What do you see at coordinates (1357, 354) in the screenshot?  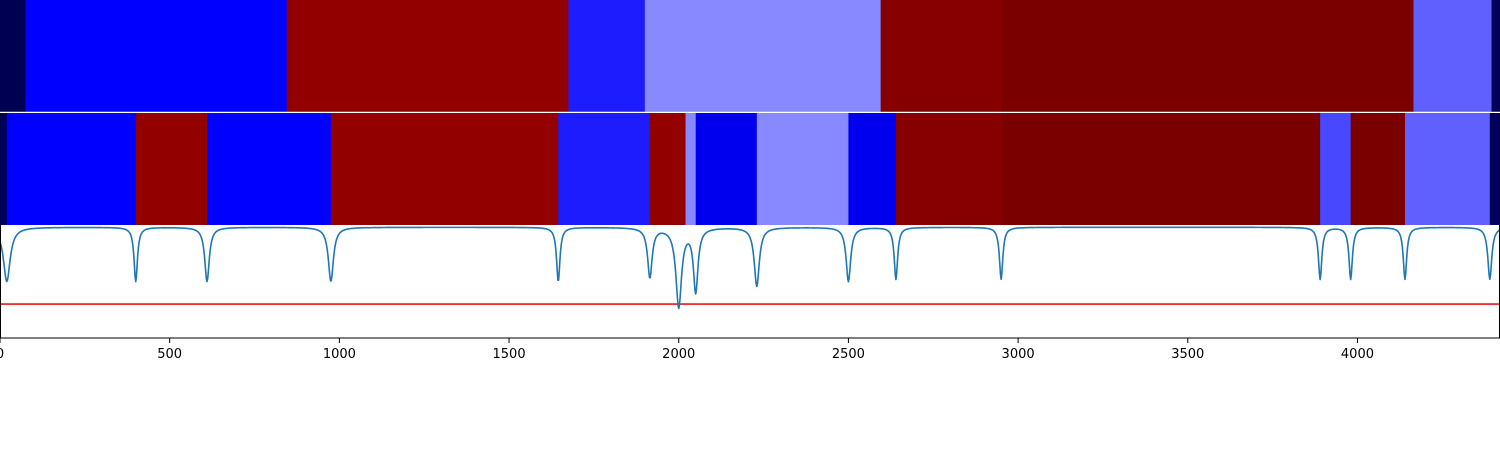 I see `x-tick-label-4000: 4000` at bounding box center [1357, 354].